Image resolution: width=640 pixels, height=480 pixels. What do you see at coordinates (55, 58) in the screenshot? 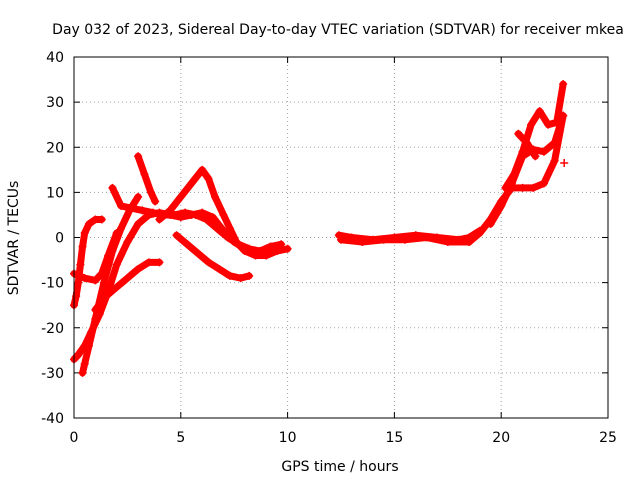
I see `y-tick-label: 40` at bounding box center [55, 58].